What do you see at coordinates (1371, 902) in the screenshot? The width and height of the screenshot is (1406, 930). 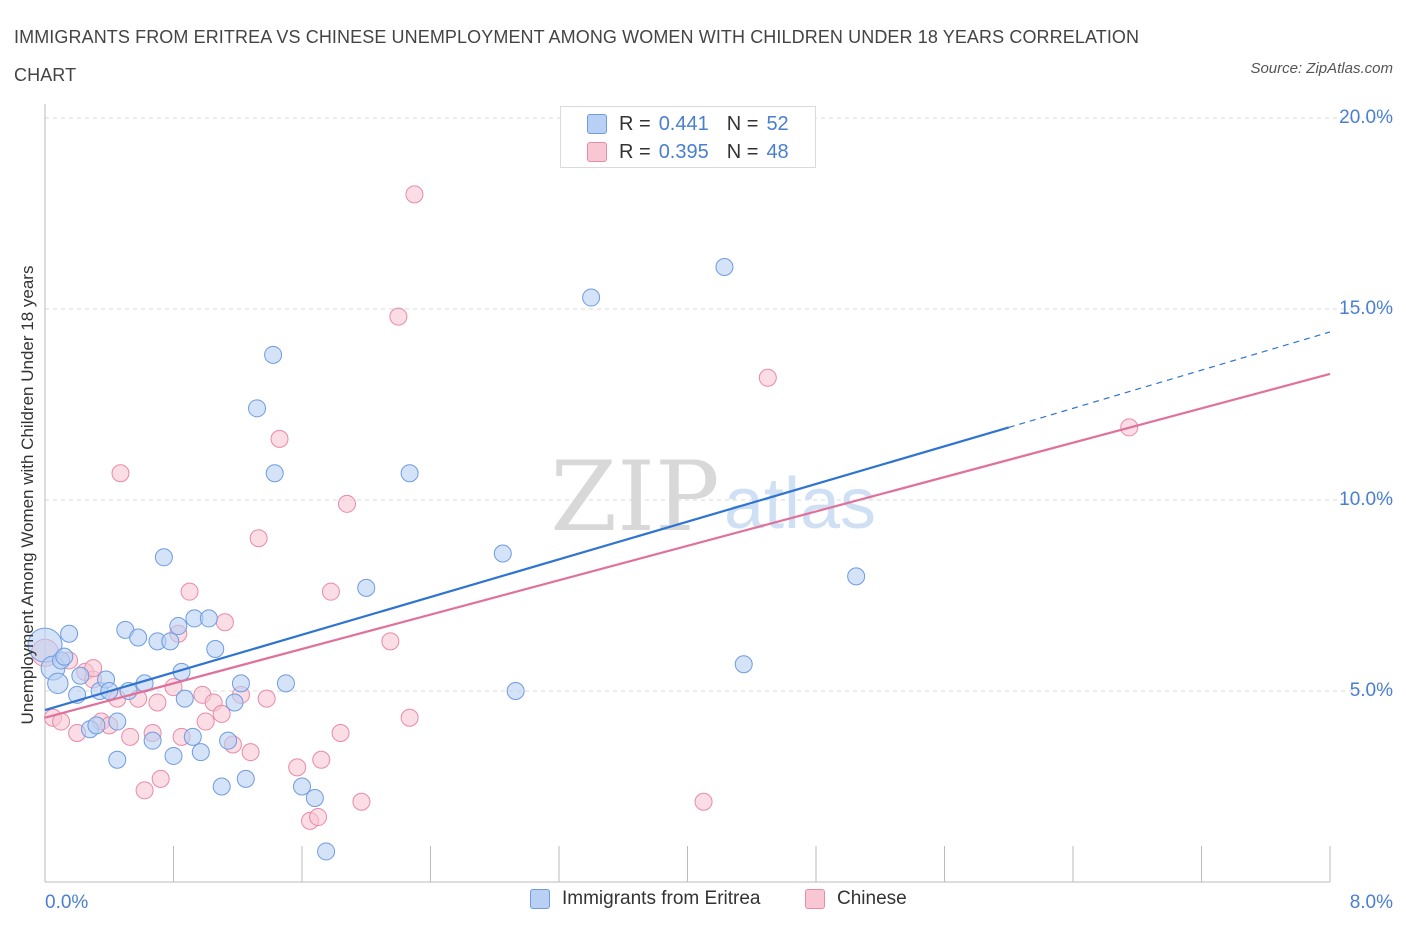 I see `x-tick-label: 8.0%` at bounding box center [1371, 902].